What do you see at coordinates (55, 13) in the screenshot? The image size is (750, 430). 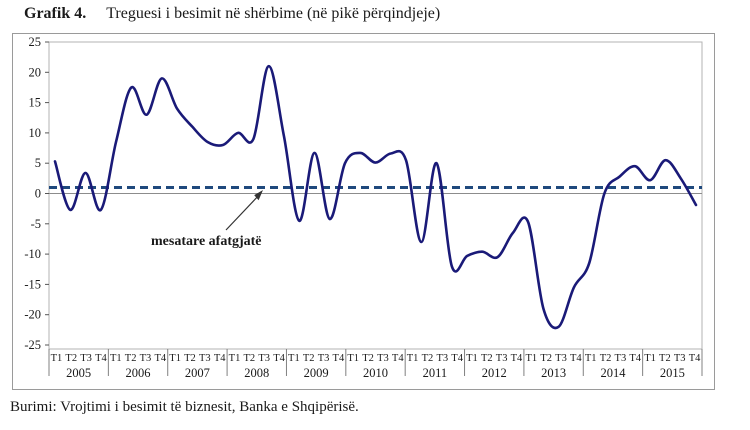 I see `chart-title-number: Grafik 4.` at bounding box center [55, 13].